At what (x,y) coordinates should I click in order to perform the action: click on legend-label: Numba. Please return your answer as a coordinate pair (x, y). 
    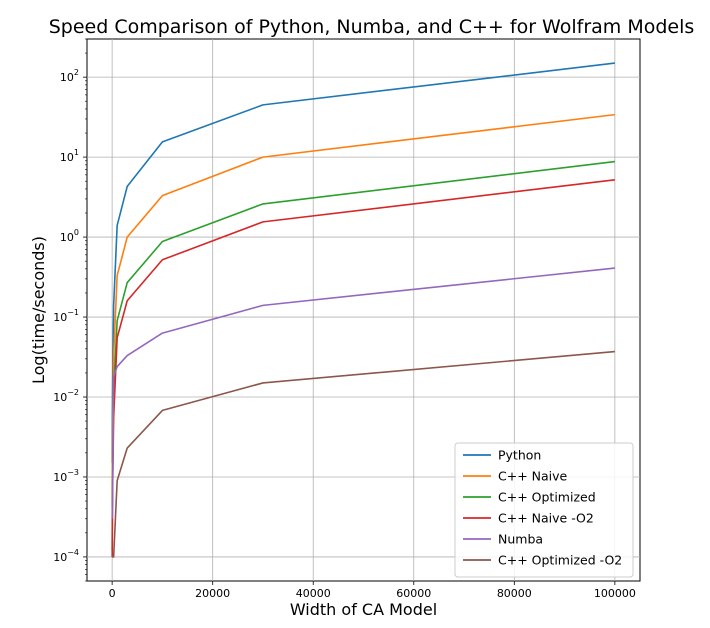
    Looking at the image, I should click on (520, 539).